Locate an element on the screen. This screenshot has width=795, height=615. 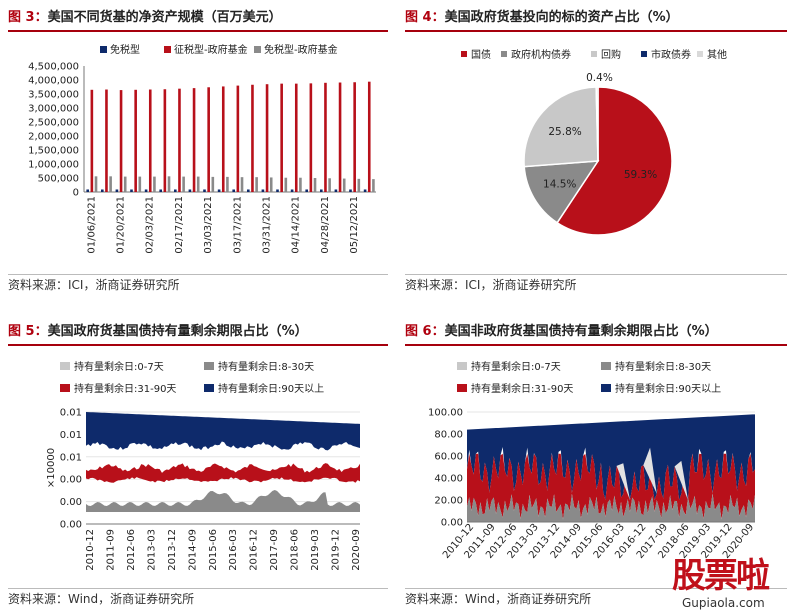
fig4-legend-label: 其他 is located at coordinates (717, 54).